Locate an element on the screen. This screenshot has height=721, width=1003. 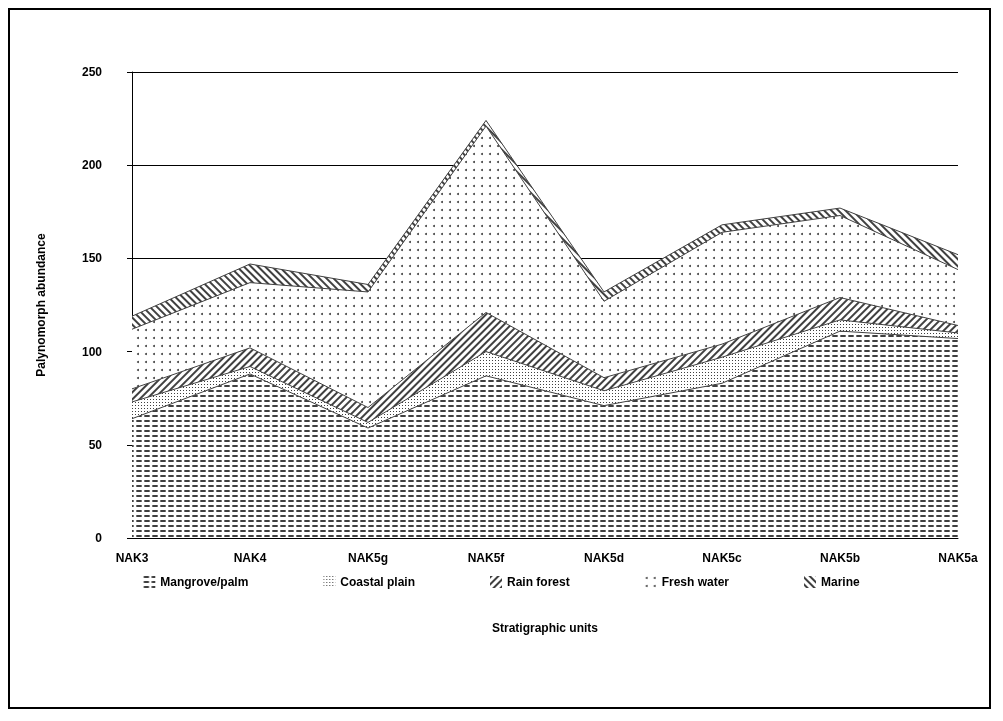
y-axis-title: Palynomorph abundance is located at coordinates (41, 305).